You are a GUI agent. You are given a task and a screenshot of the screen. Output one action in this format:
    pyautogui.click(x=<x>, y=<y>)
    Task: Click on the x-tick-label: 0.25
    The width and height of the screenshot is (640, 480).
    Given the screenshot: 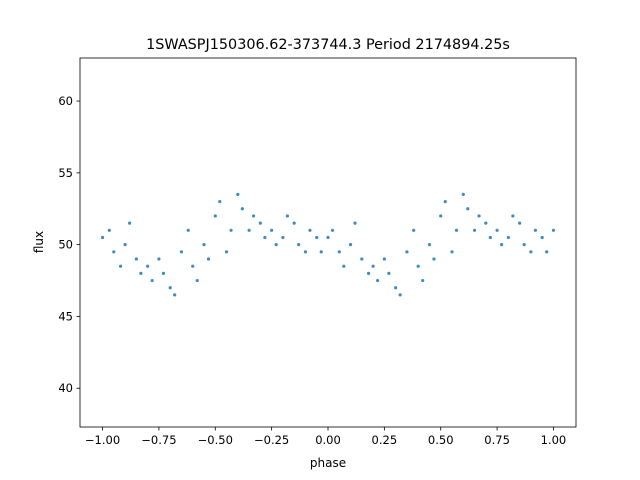 What is the action you would take?
    pyautogui.click(x=385, y=440)
    